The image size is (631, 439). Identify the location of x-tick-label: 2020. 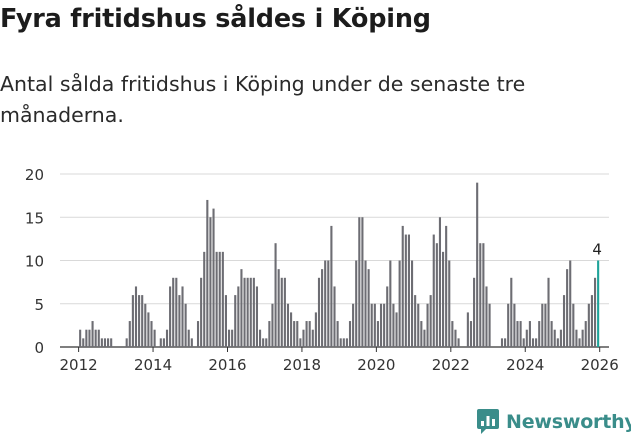
(376, 365).